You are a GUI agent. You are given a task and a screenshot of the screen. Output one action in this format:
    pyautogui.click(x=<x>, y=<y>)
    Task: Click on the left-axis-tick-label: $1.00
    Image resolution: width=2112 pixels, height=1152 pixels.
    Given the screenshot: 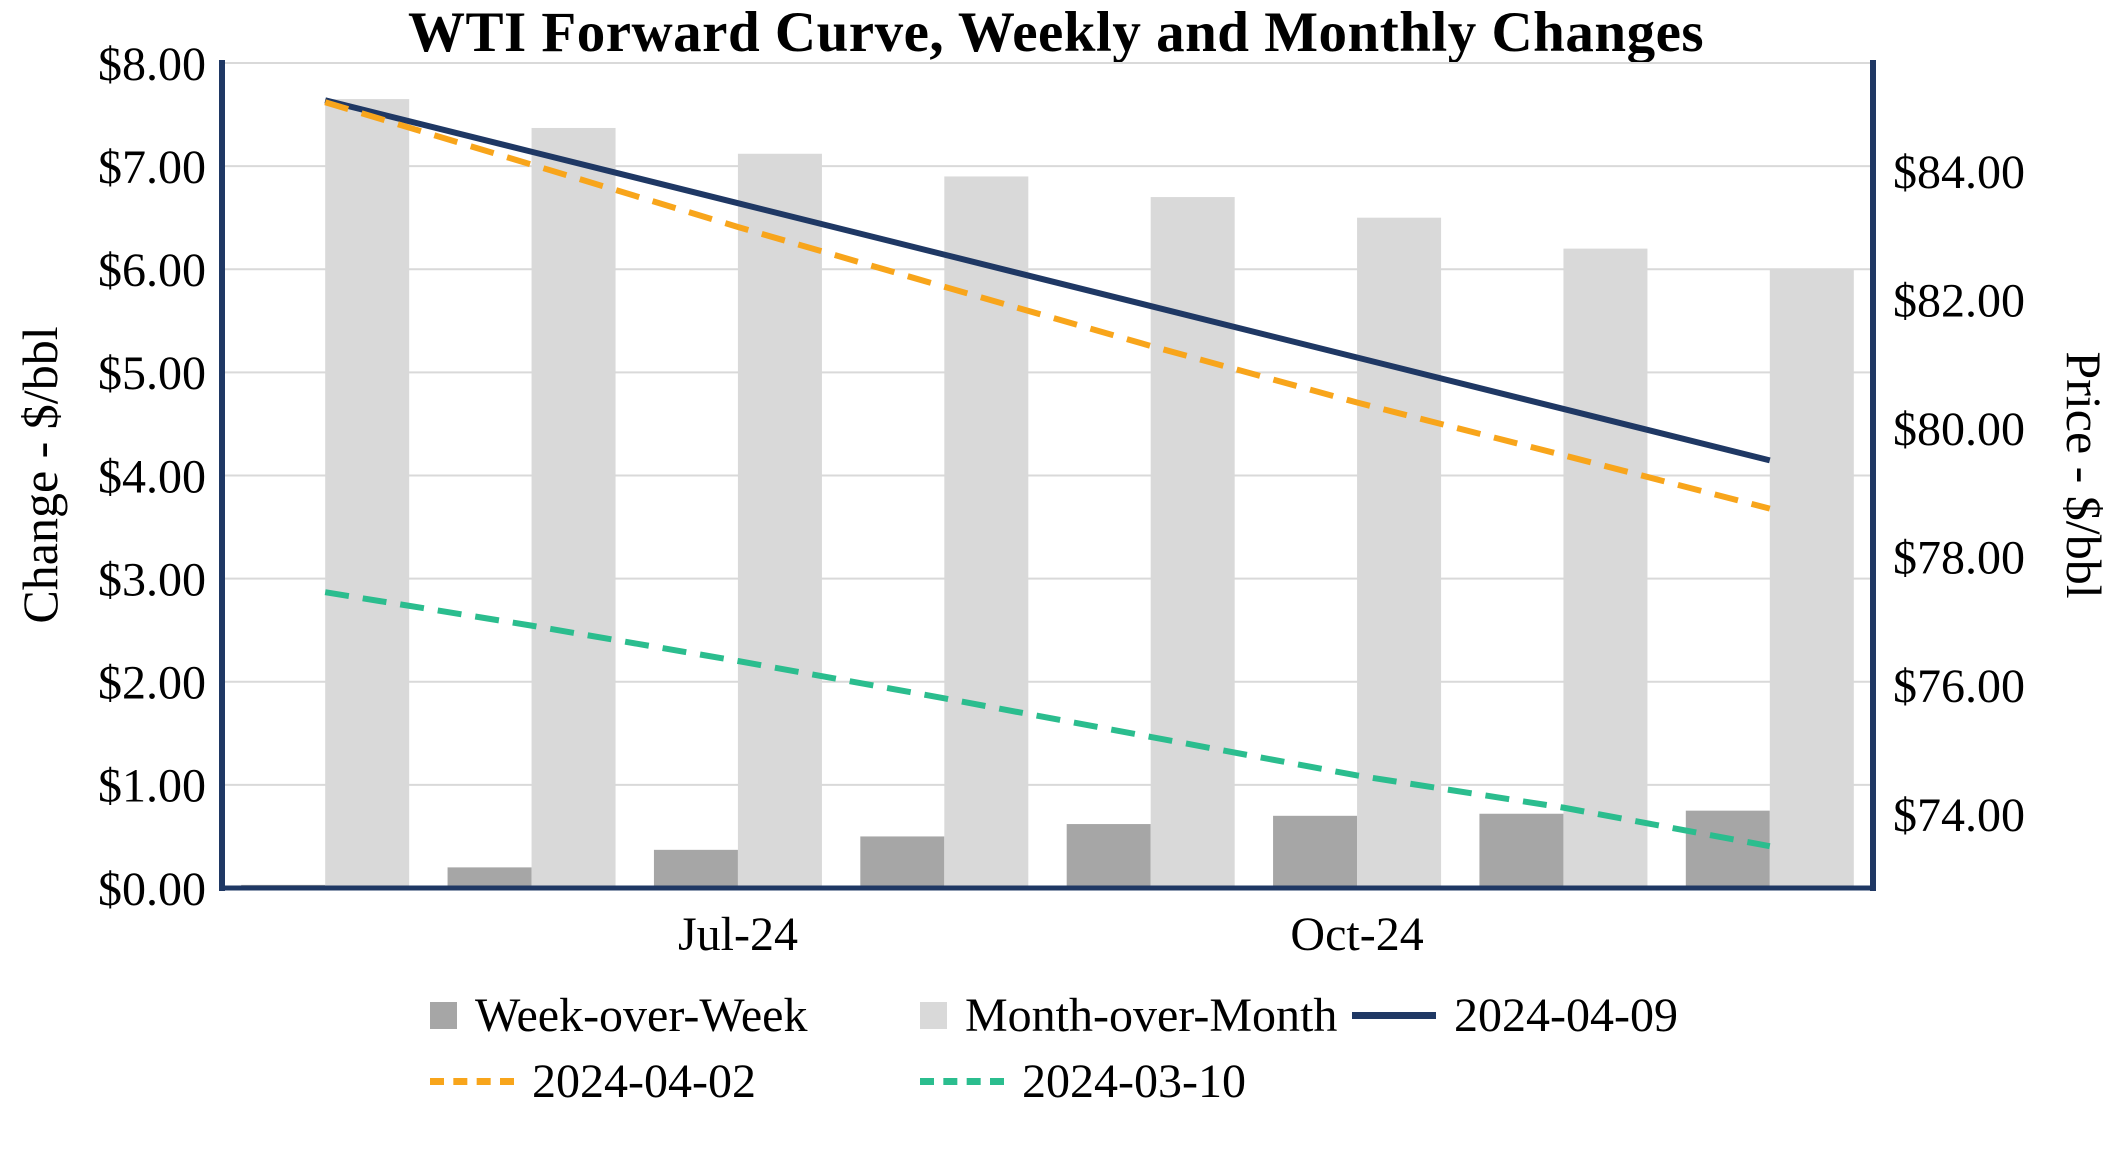 What is the action you would take?
    pyautogui.click(x=152, y=786)
    